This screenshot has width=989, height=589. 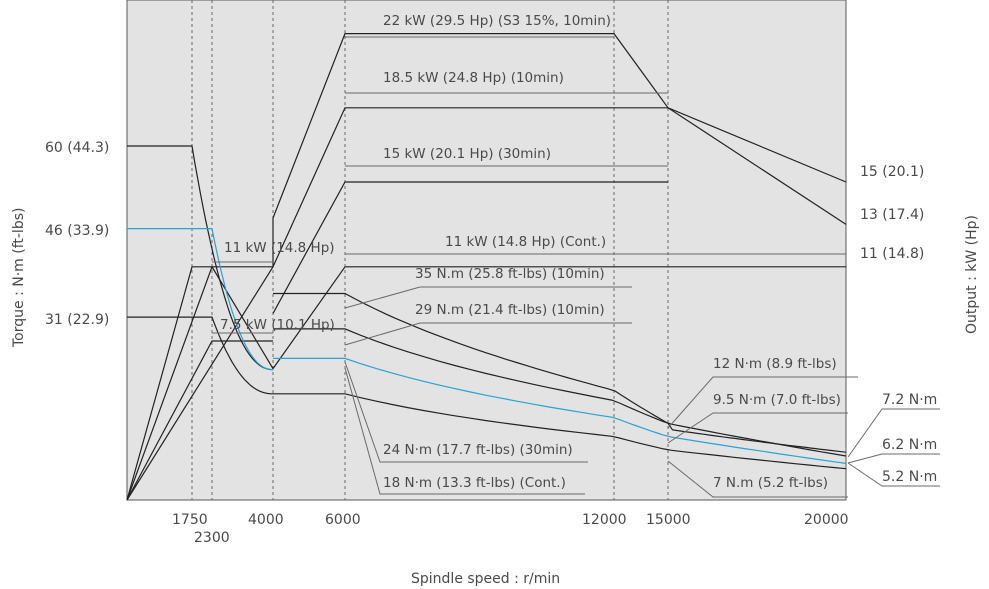 What do you see at coordinates (279, 248) in the screenshot?
I see `curve-annotation: 11 kW (14.8 Hp)` at bounding box center [279, 248].